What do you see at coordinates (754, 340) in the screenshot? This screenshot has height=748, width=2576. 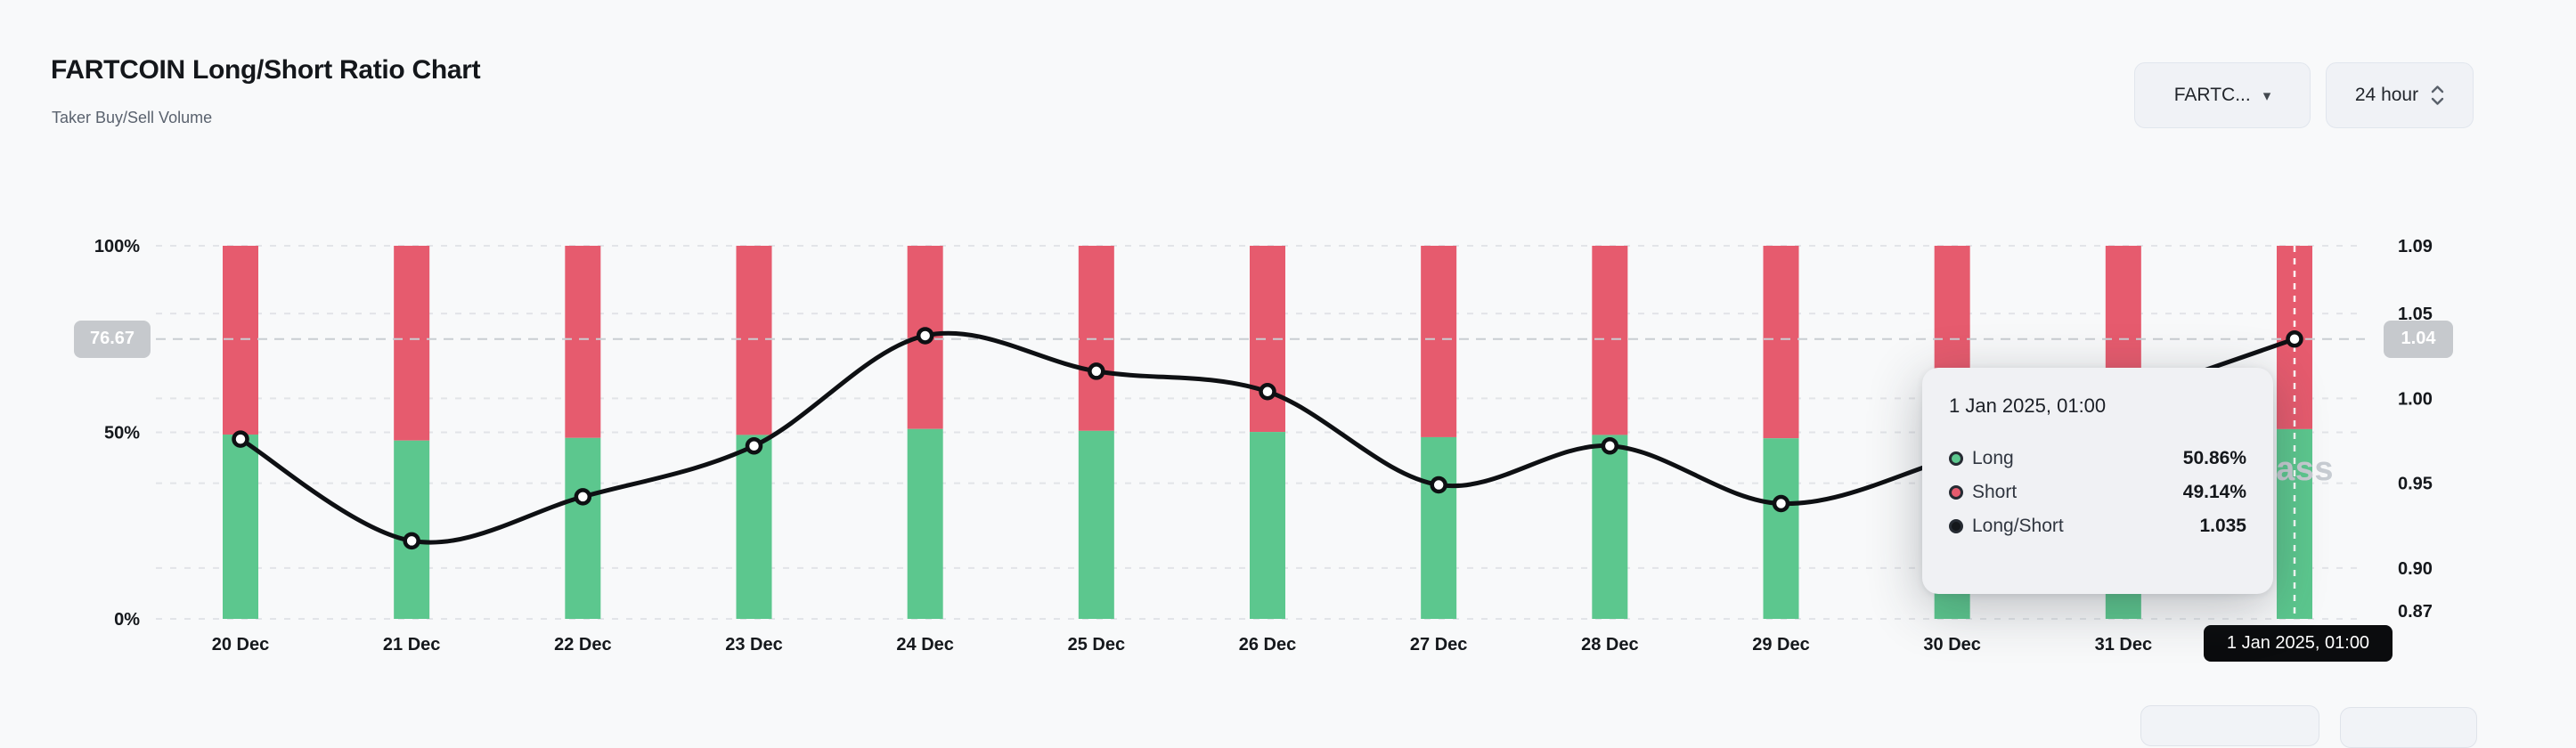 I see `bar-short-23 Dec` at bounding box center [754, 340].